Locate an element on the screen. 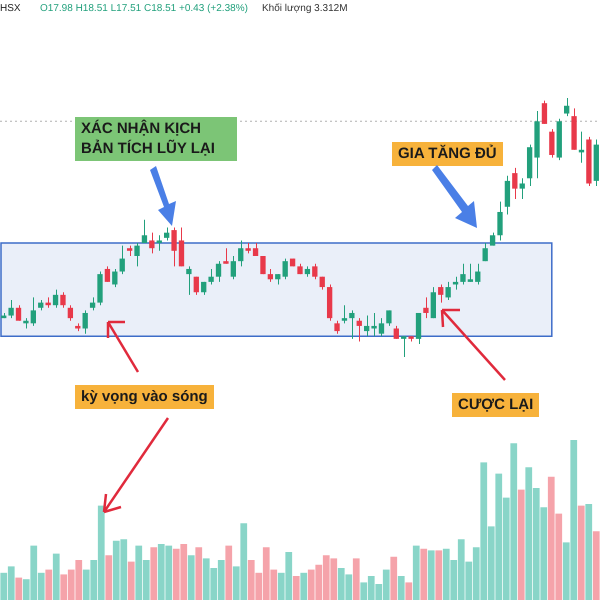 The width and height of the screenshot is (600, 600). annotation: GIA TĂNG ĐỦ is located at coordinates (447, 154).